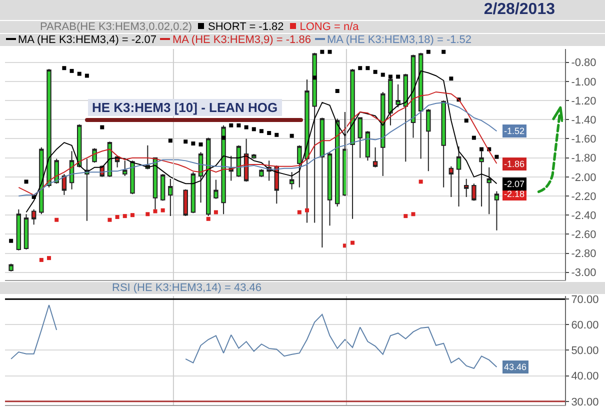 This screenshot has width=605, height=409. What do you see at coordinates (585, 351) in the screenshot?
I see `y-tick-label: 50.00` at bounding box center [585, 351].